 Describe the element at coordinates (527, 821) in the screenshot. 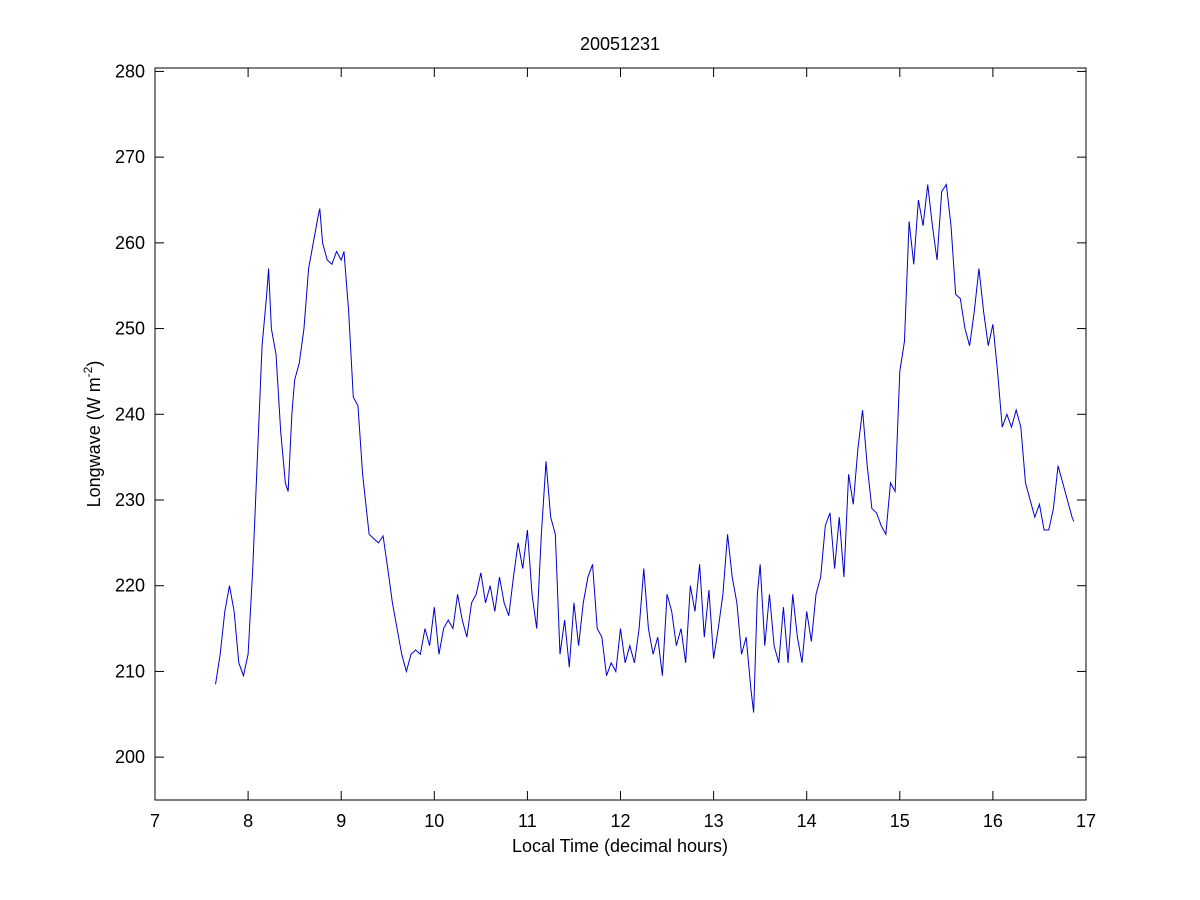

I see `x-tick-label: 11` at that location.